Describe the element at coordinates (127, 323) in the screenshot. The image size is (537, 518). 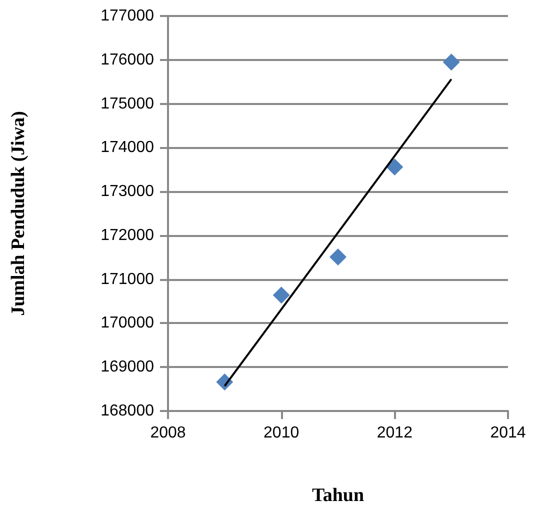
I see `y-tick-label: 170000` at that location.